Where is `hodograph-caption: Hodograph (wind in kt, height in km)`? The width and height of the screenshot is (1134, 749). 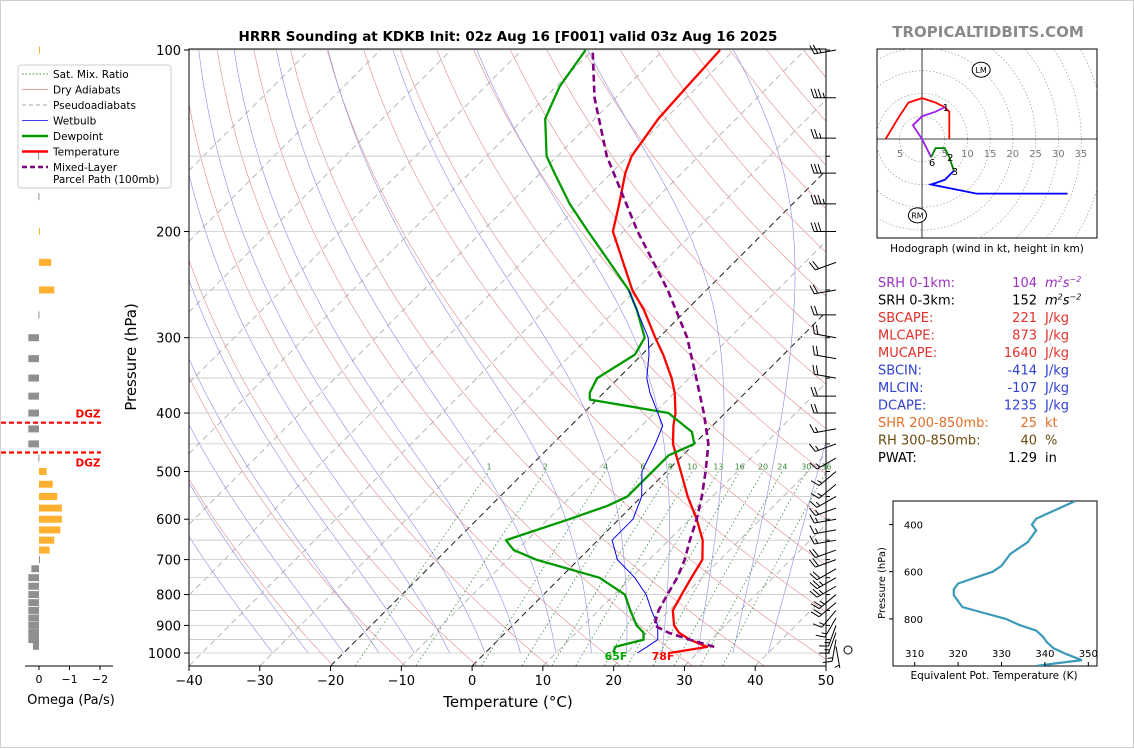
hodograph-caption: Hodograph (wind in kt, height in km) is located at coordinates (987, 249).